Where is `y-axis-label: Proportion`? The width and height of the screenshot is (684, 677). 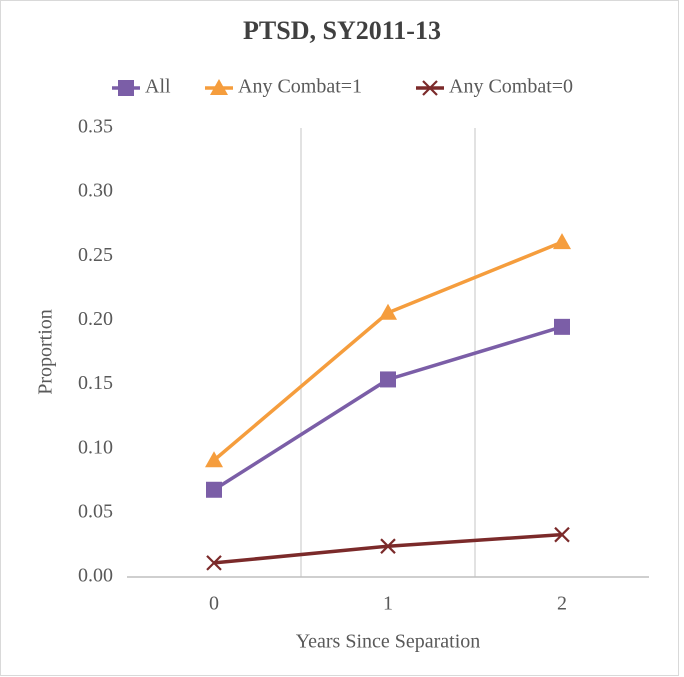 y-axis-label: Proportion is located at coordinates (46, 352).